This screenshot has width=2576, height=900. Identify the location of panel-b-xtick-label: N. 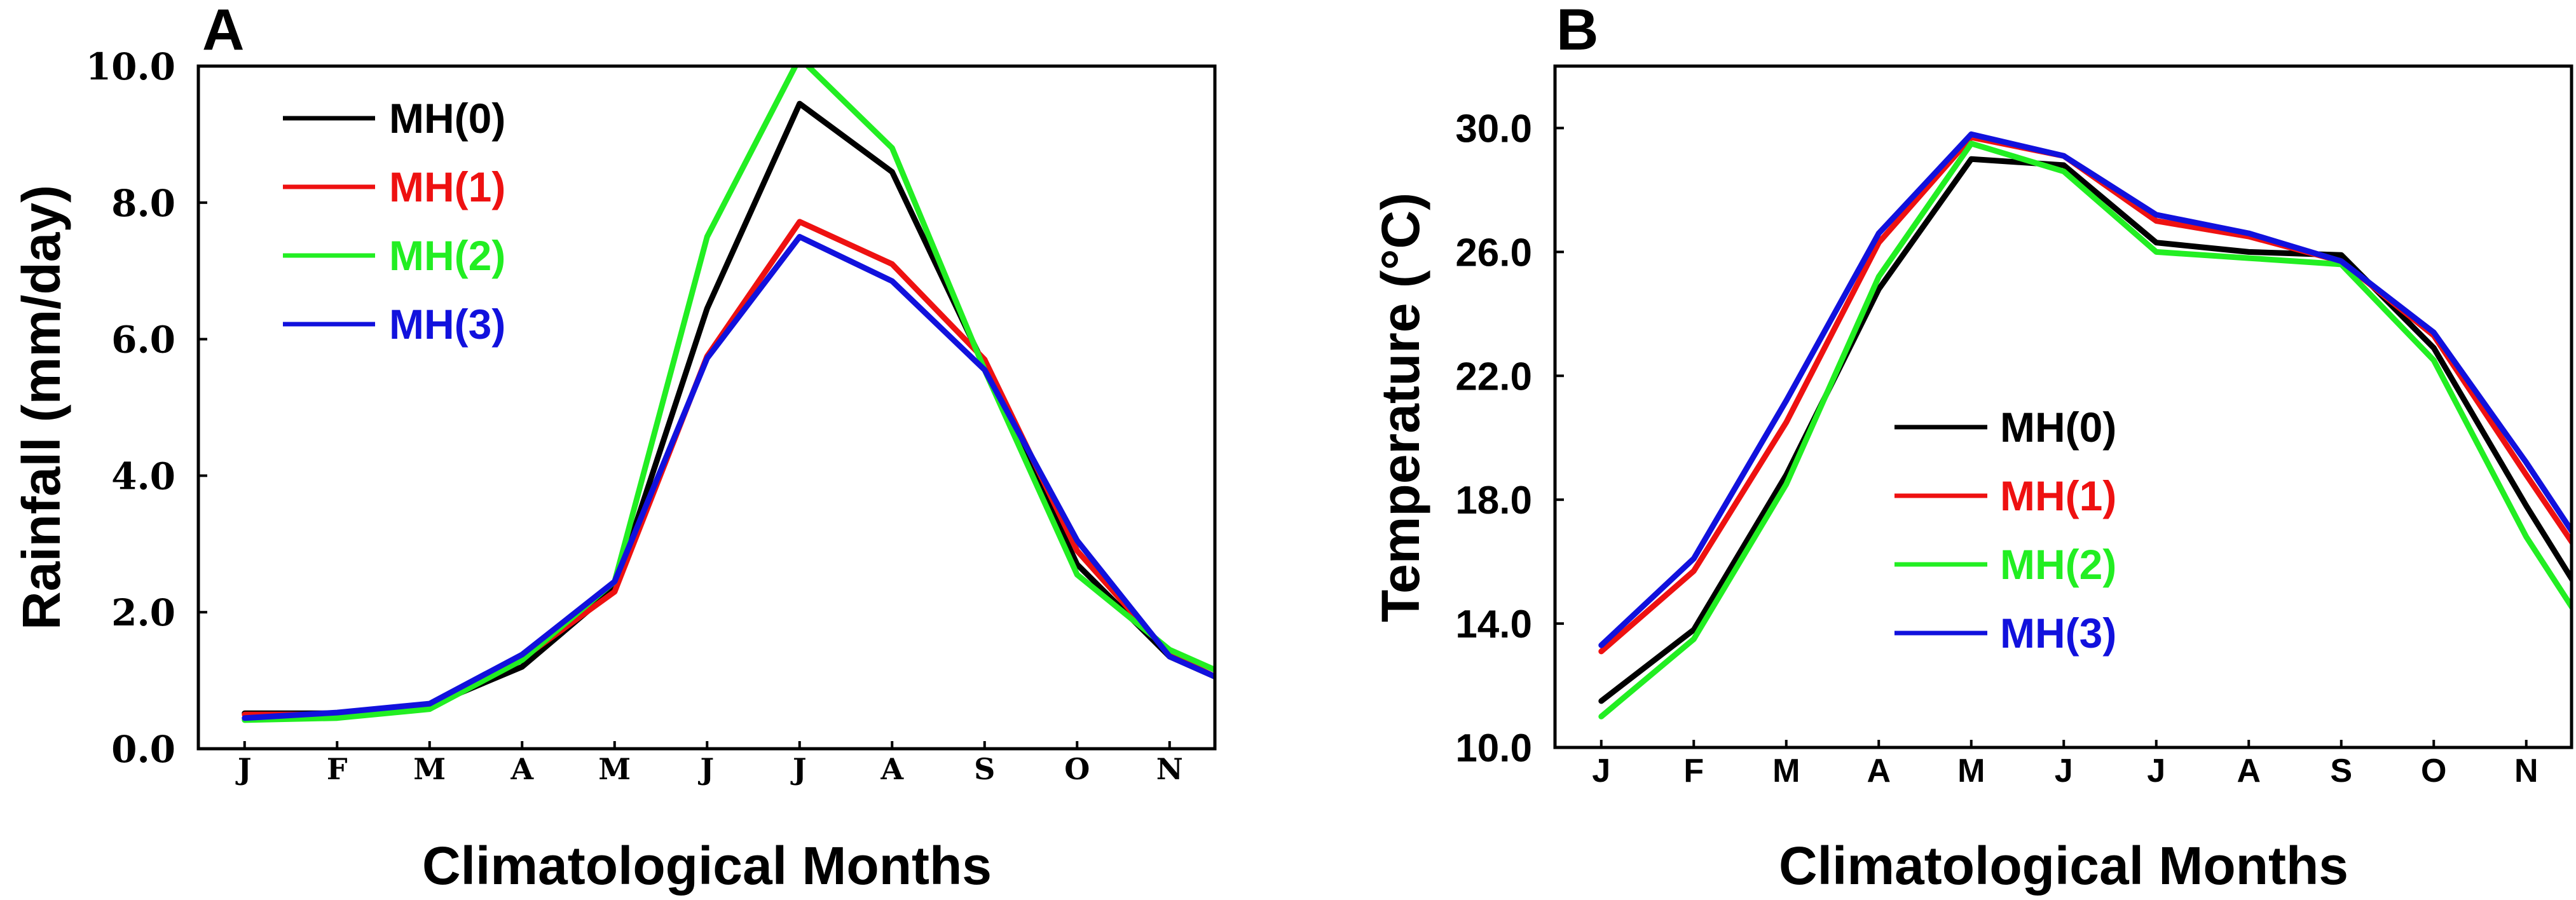
(2526, 771).